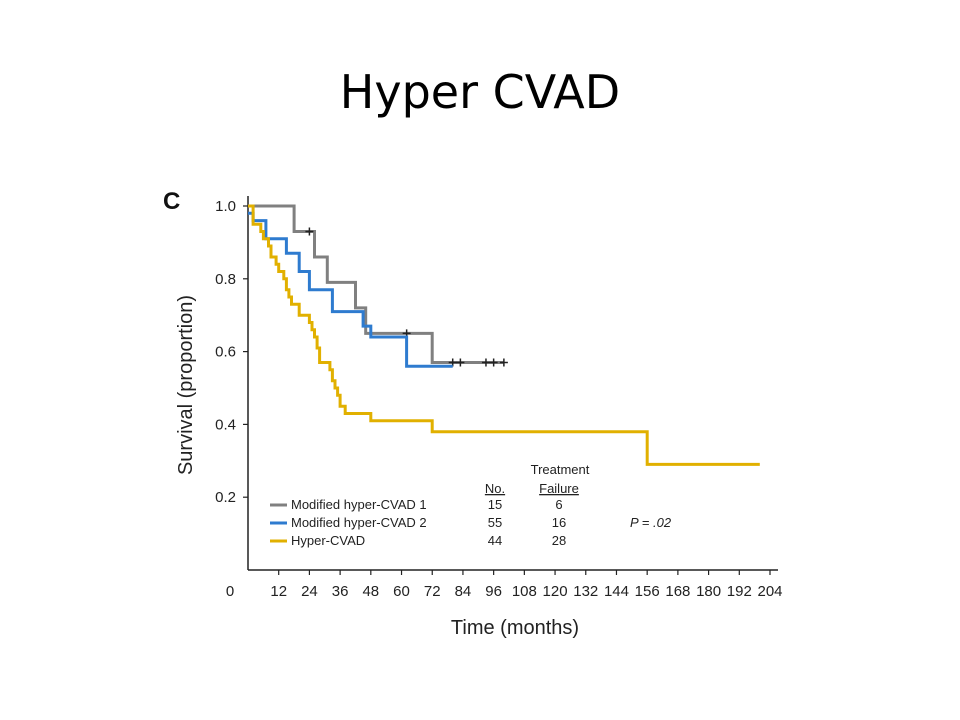  Describe the element at coordinates (225, 352) in the screenshot. I see `y-tick-label: 0.6` at that location.